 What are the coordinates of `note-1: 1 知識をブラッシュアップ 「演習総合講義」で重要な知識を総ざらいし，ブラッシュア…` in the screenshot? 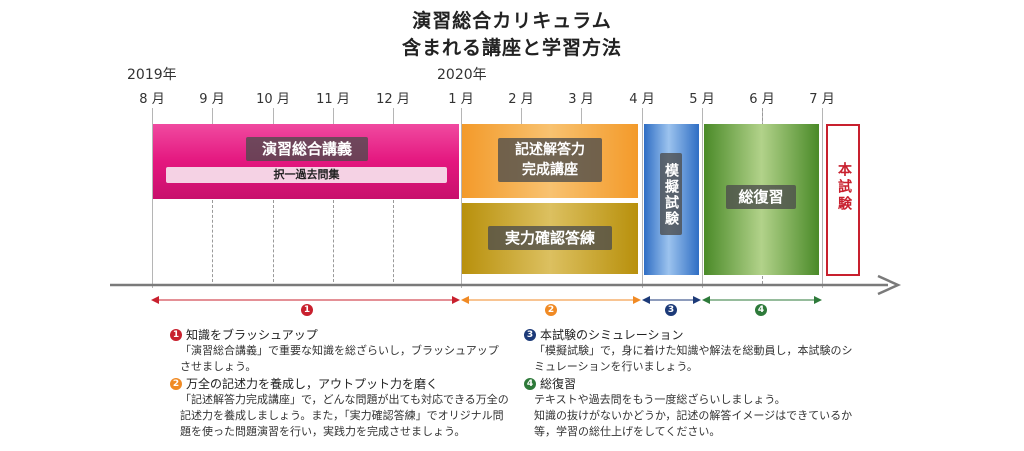 It's located at (342, 351).